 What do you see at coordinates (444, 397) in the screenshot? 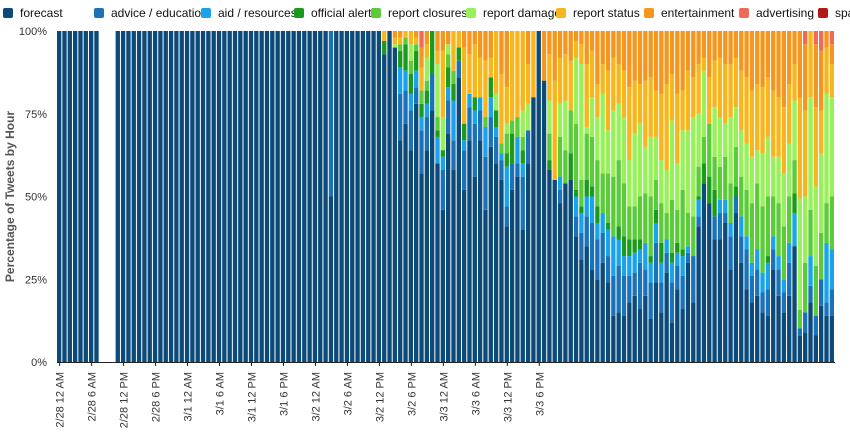
I see `x-tick-label: 3/3 12 AM` at bounding box center [444, 397].